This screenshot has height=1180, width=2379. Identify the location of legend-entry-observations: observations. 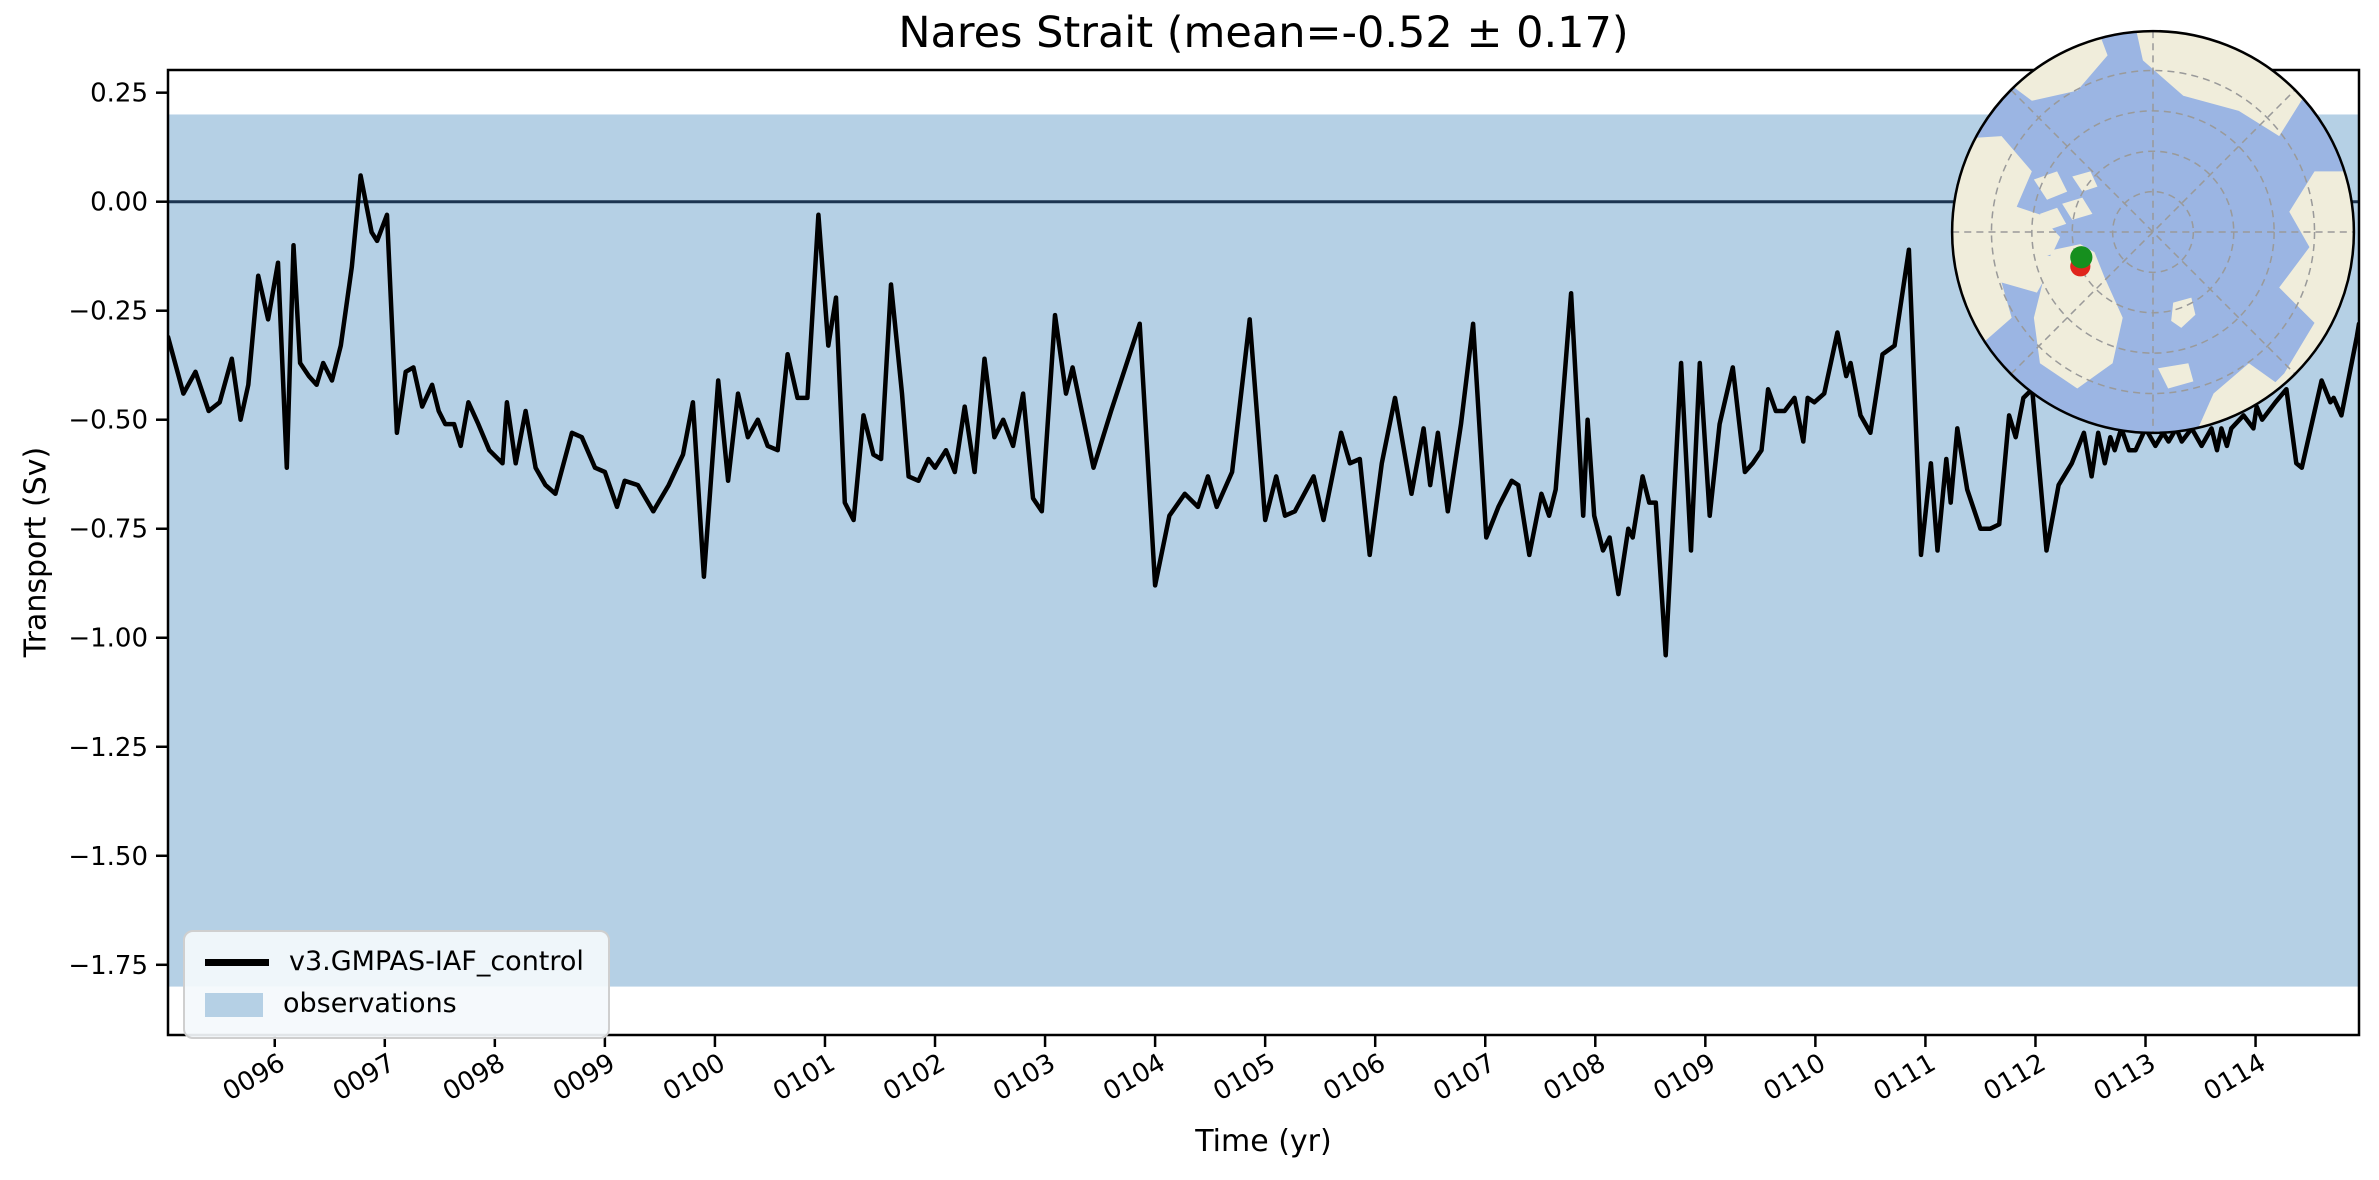
(394, 1004).